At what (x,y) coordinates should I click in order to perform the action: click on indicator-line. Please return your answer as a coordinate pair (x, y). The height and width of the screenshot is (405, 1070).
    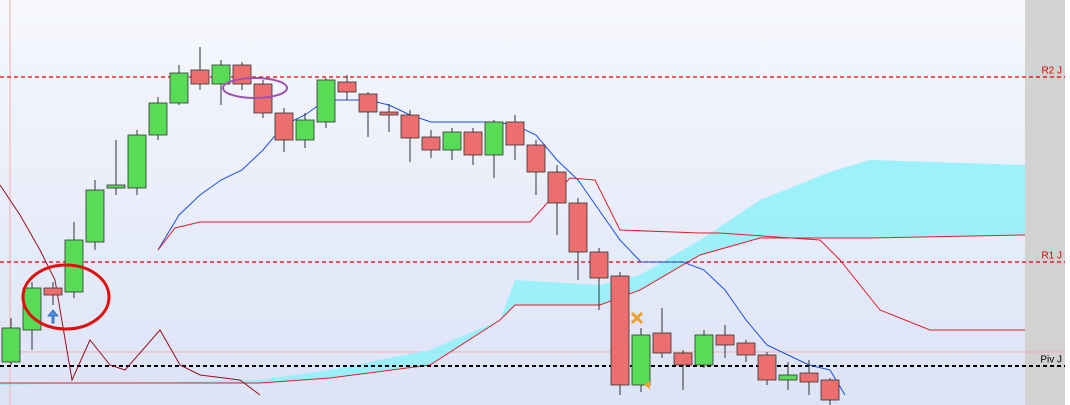
    Looking at the image, I should click on (130, 290).